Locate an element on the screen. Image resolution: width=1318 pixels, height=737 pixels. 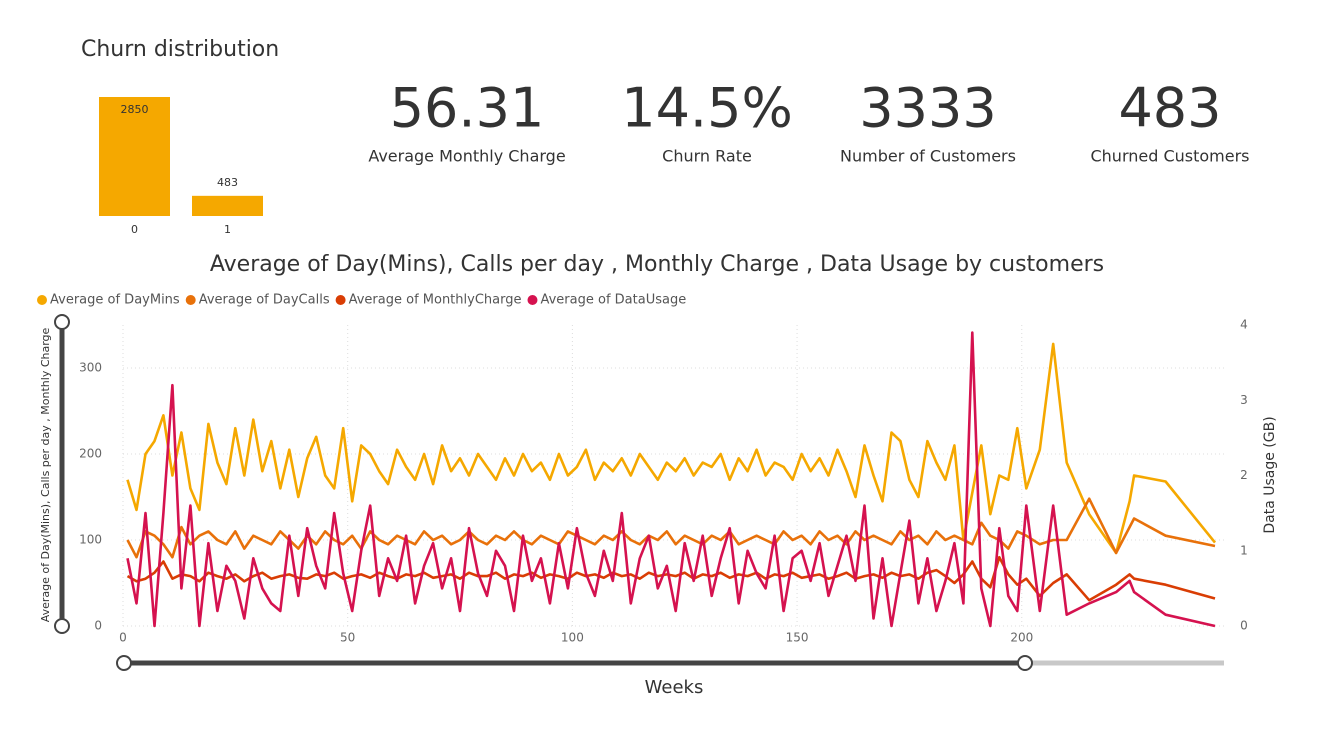
y2-axis-title: Data Usage (GB) is located at coordinates (1270, 474).